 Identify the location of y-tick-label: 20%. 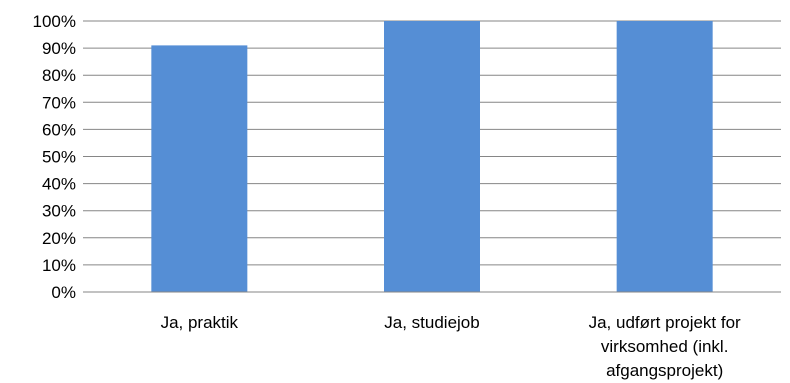
(59, 238).